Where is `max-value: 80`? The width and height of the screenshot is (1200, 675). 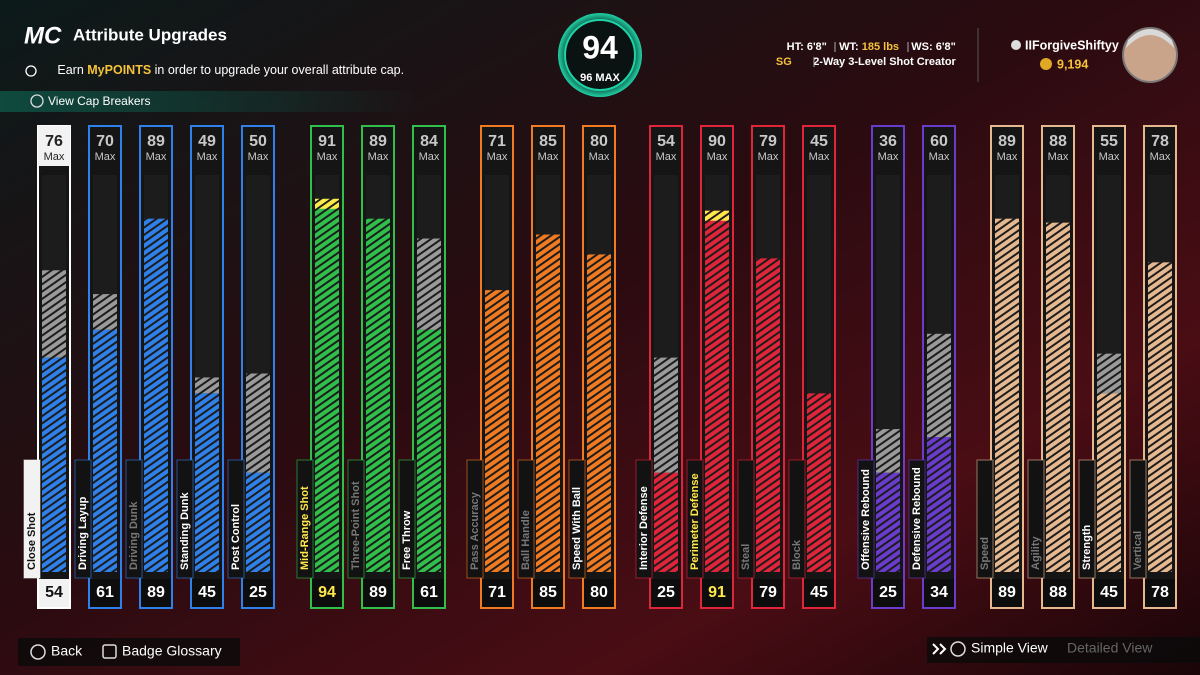
max-value: 80 is located at coordinates (599, 141).